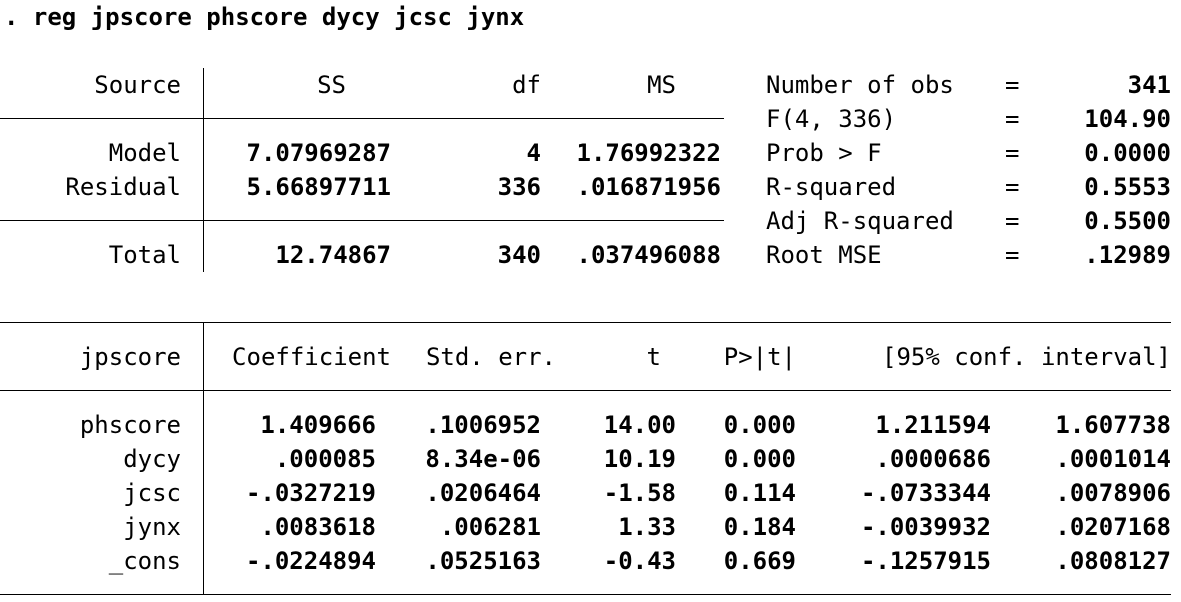  Describe the element at coordinates (362, 220) in the screenshot. I see `anova-total-rule` at that location.